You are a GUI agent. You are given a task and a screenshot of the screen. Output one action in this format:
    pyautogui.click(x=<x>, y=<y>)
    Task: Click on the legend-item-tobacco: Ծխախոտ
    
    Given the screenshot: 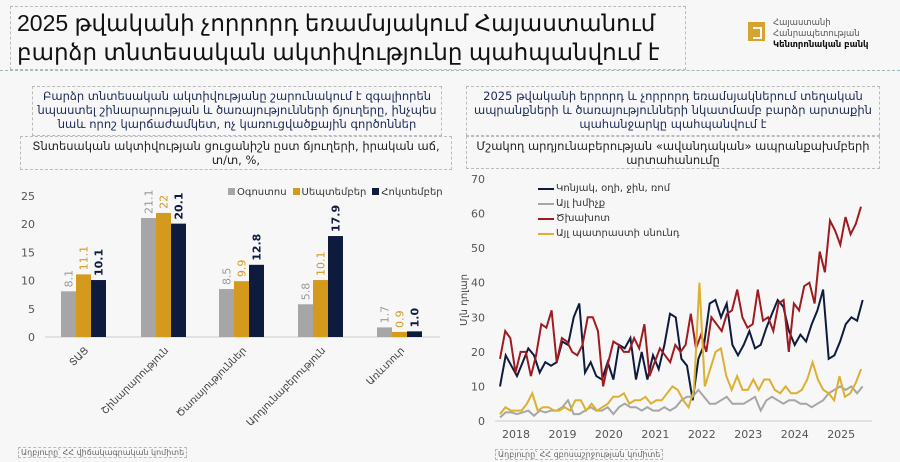 What is the action you would take?
    pyautogui.click(x=609, y=218)
    